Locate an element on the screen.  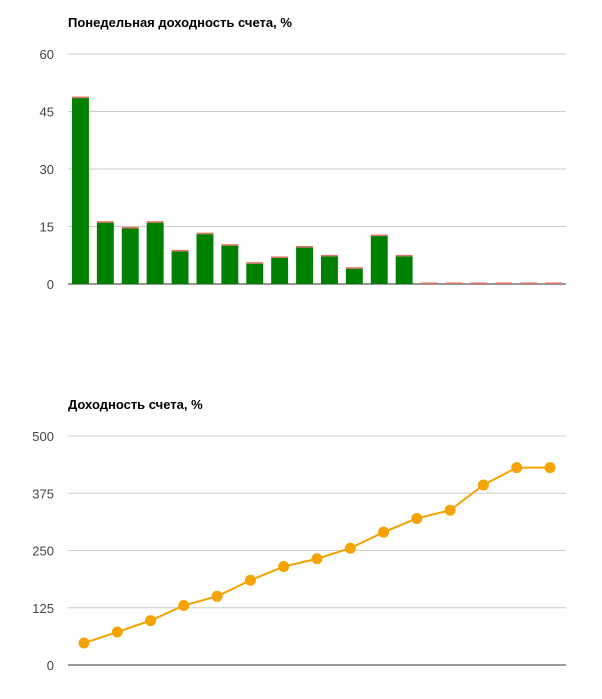
y-tick-label: 15 is located at coordinates (47, 227).